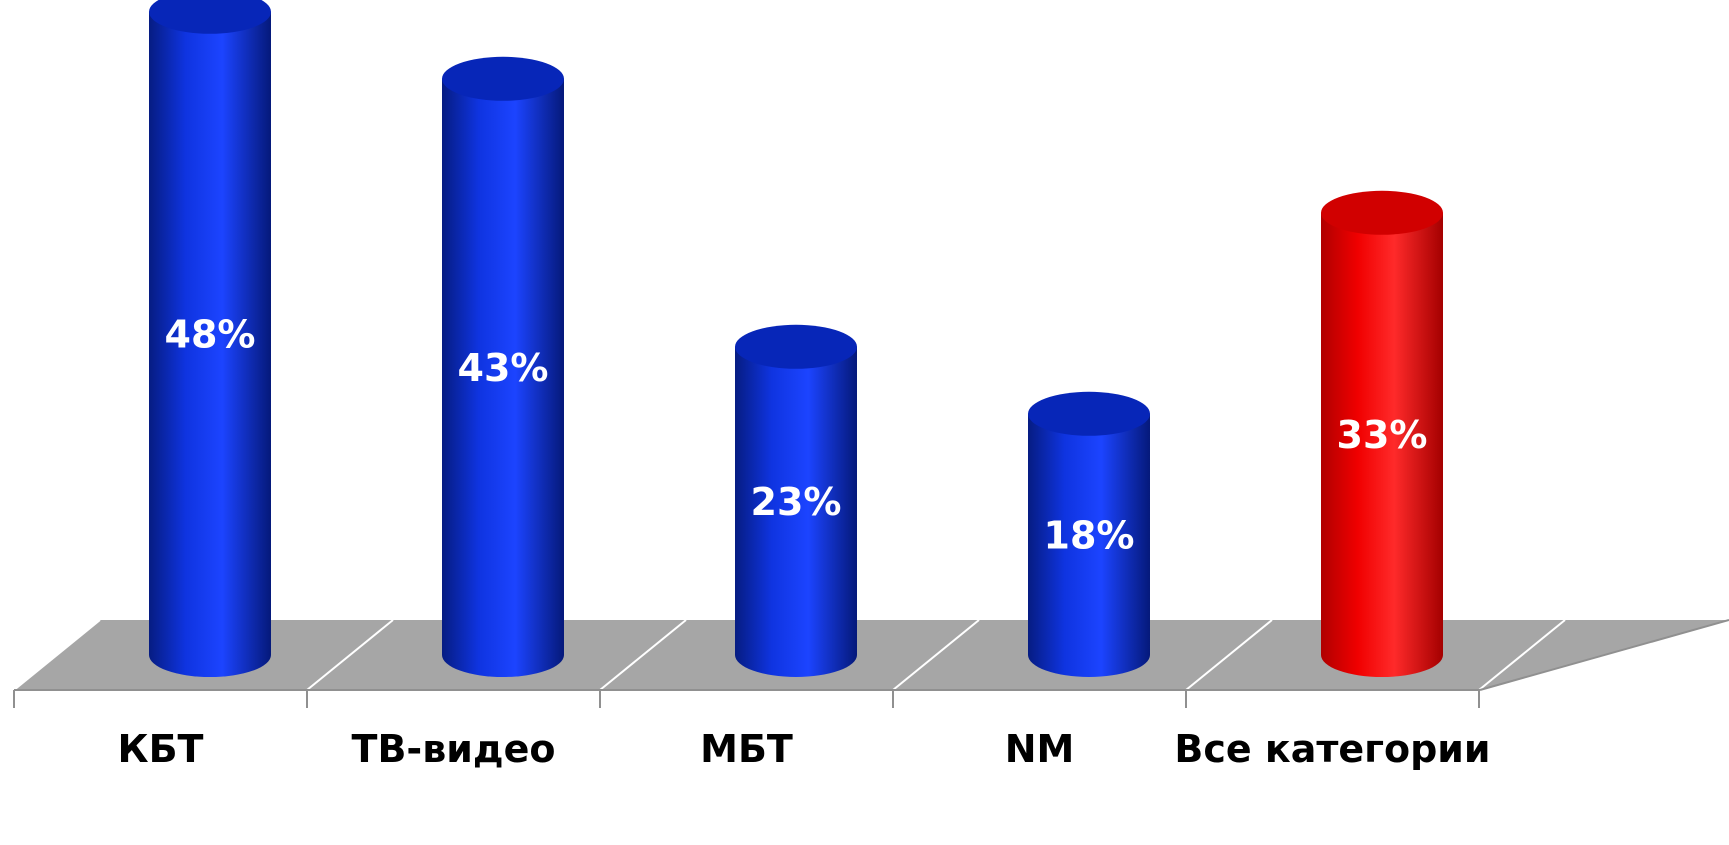 This screenshot has height=845, width=1729. I want to click on floor-divider-lines, so click(789, 655).